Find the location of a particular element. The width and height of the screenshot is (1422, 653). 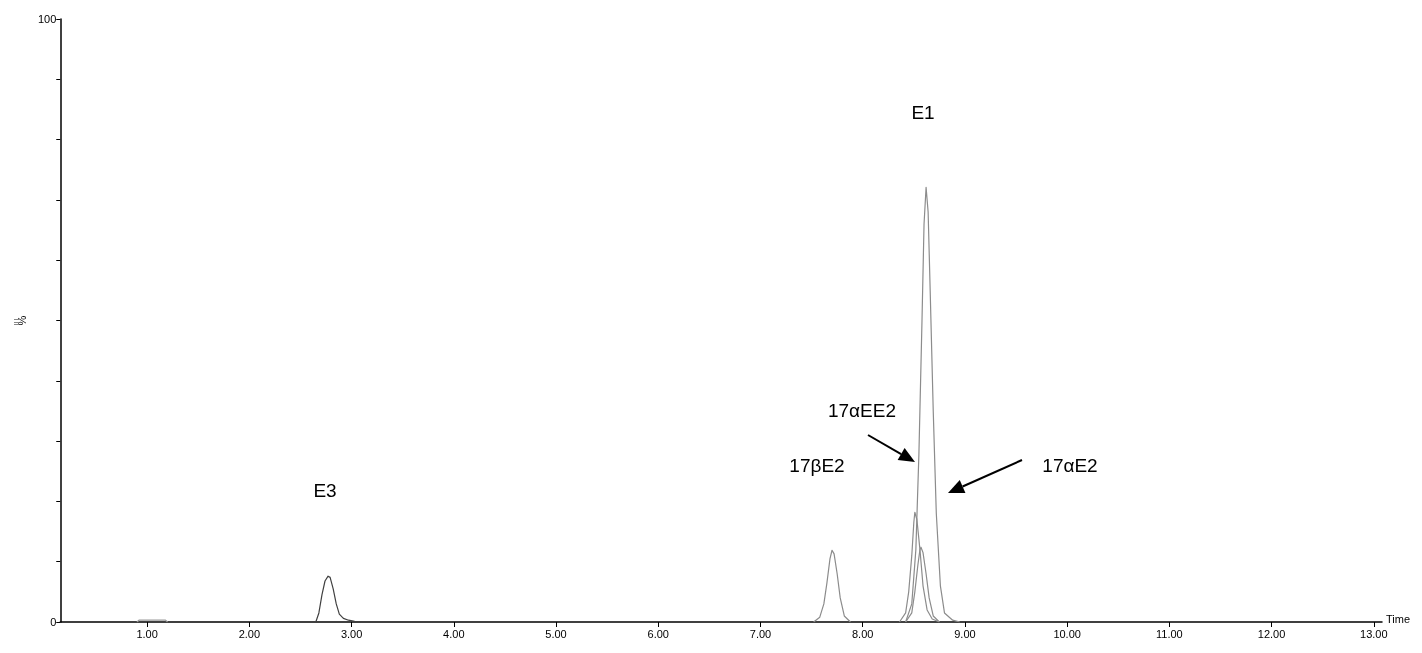

x-tick-label: 3.00 is located at coordinates (351, 633).